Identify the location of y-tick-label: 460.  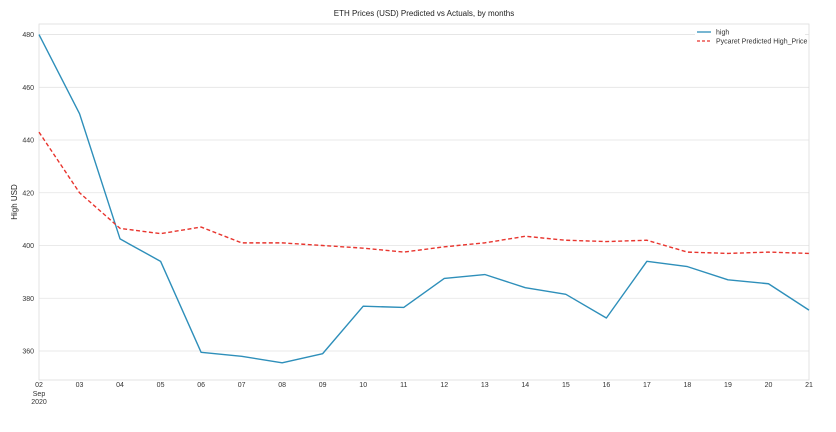
(28, 88).